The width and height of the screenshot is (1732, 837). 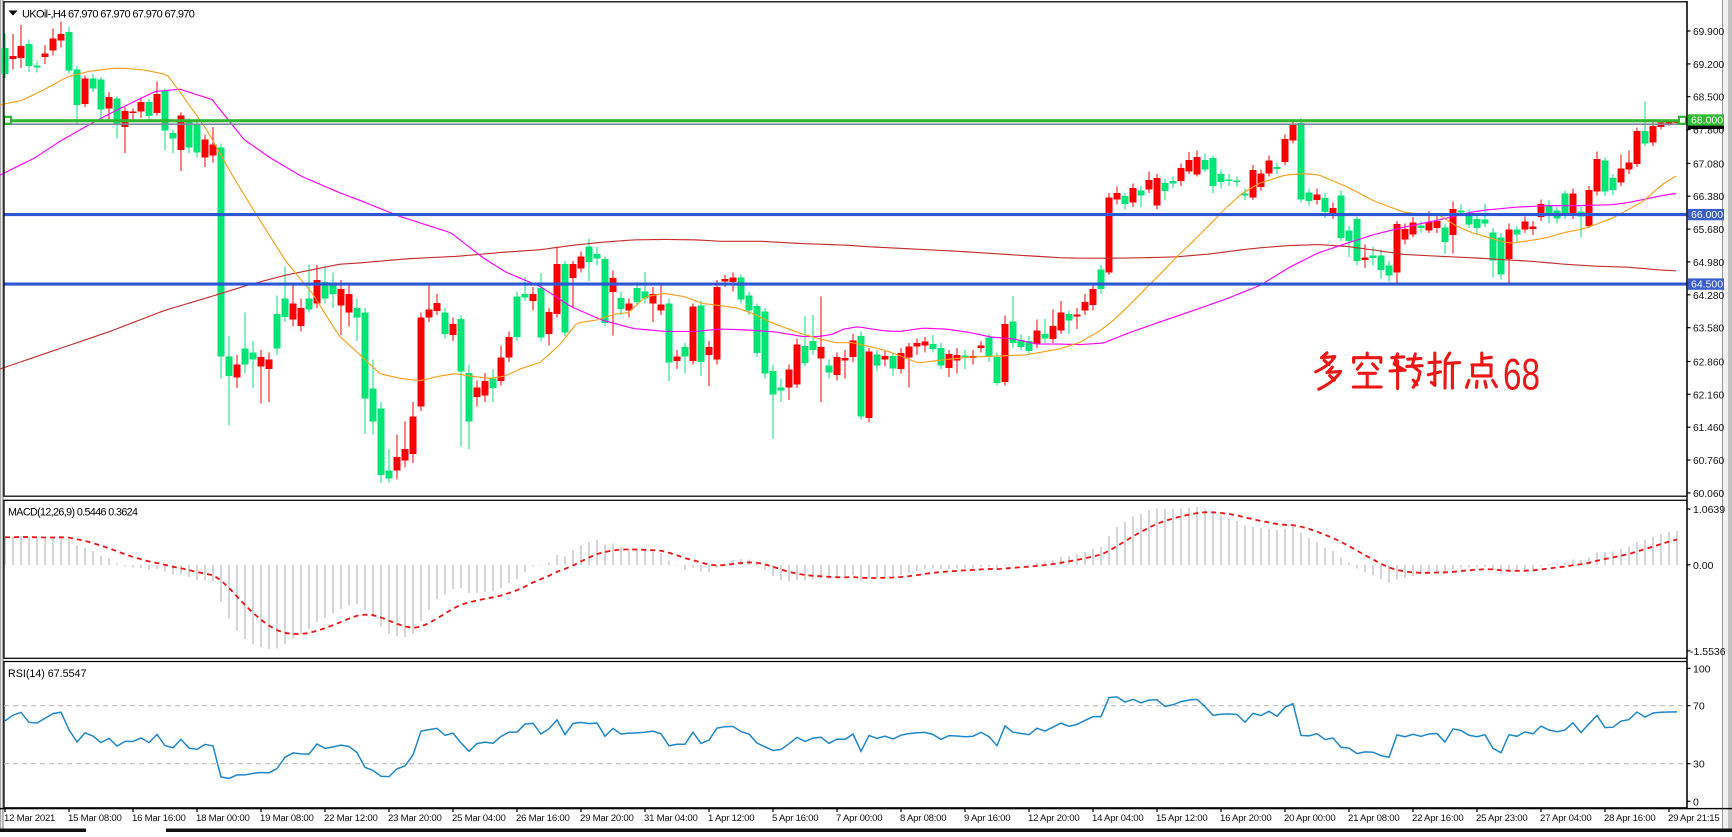 What do you see at coordinates (1707, 215) in the screenshot?
I see `svg-text: 66.000` at bounding box center [1707, 215].